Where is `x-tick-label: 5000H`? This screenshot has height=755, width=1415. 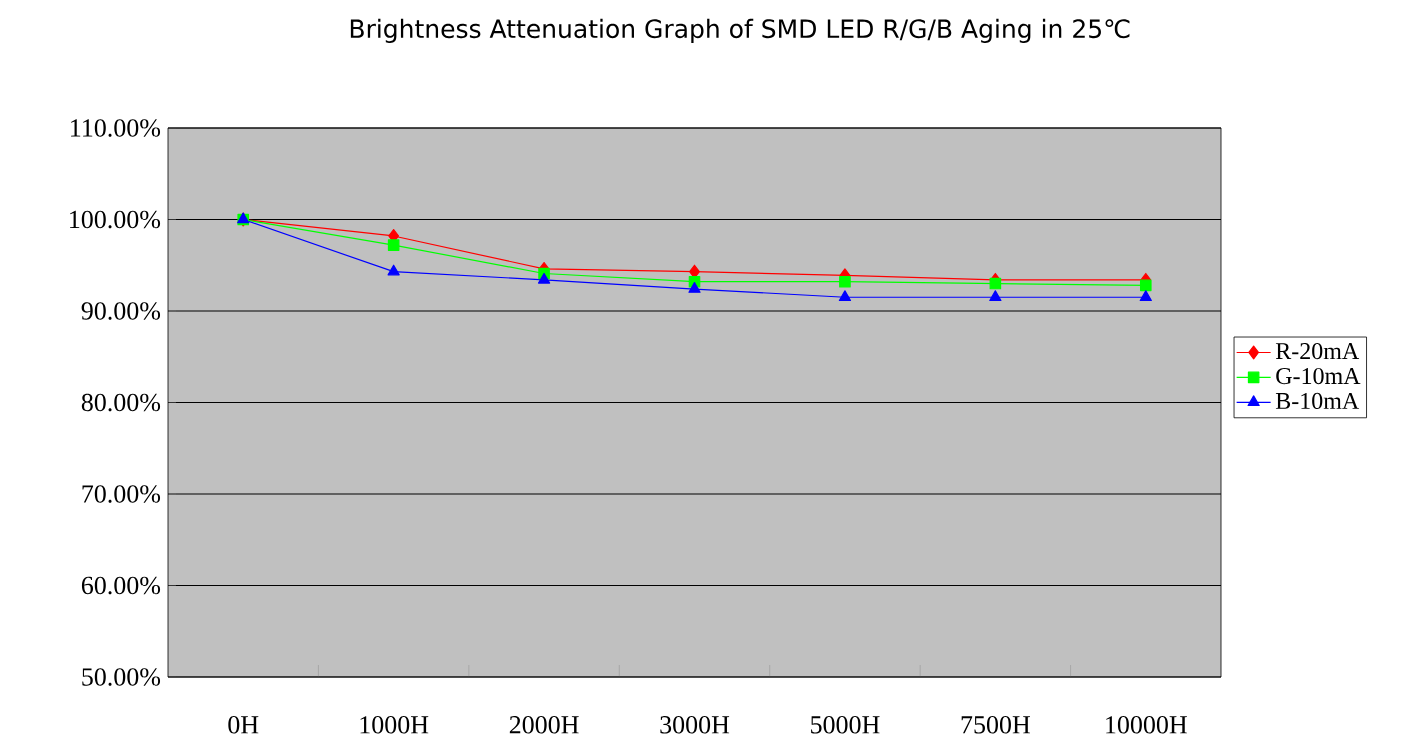 x-tick-label: 5000H is located at coordinates (845, 725).